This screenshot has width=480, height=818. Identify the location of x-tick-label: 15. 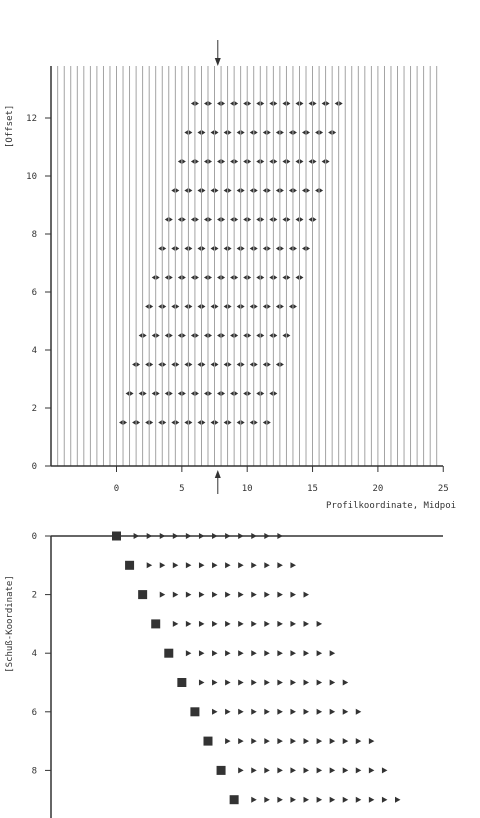
(312, 489).